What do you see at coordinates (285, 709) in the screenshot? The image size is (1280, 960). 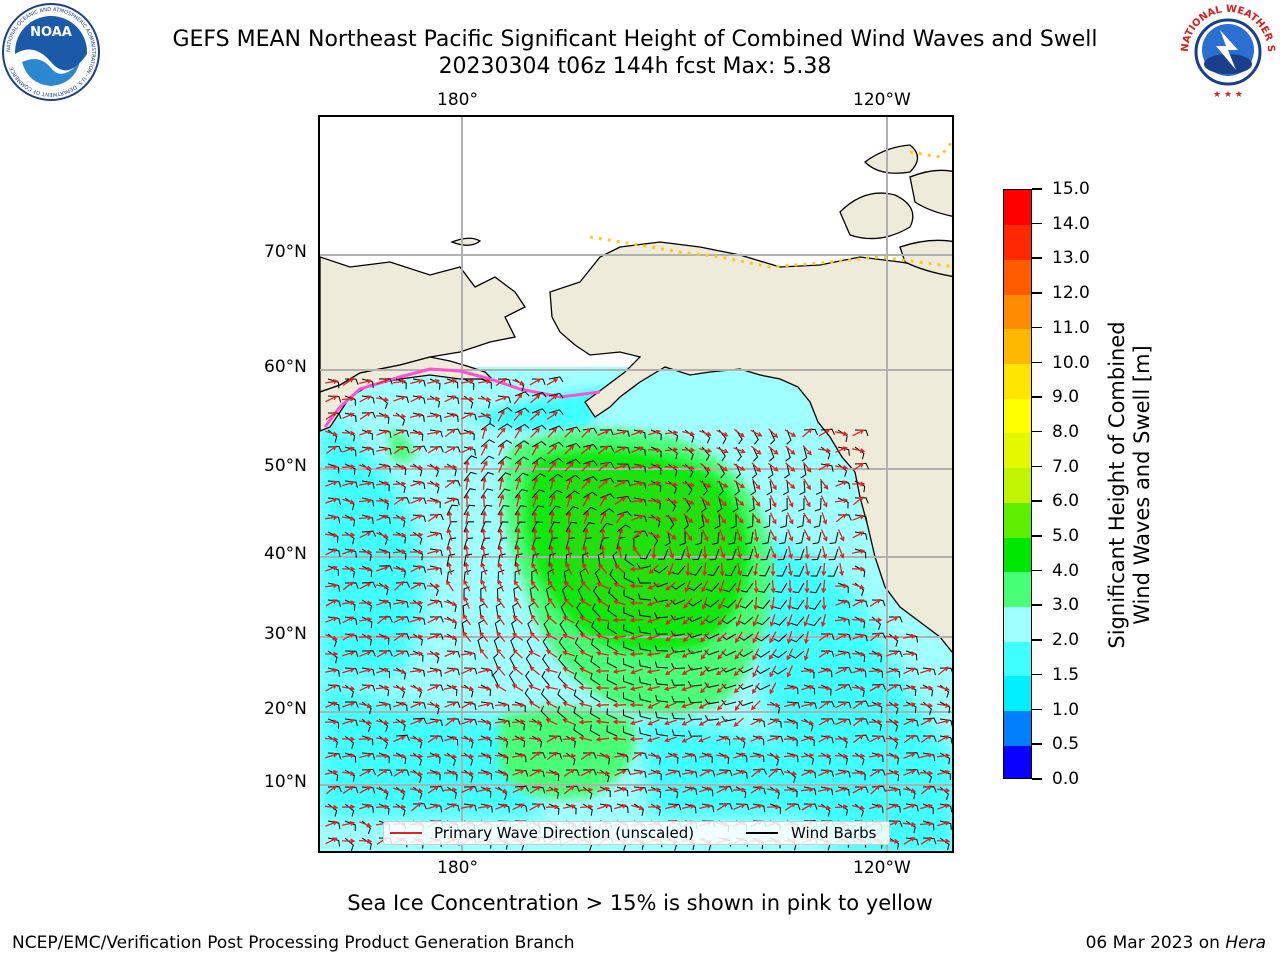 I see `lat-label-20n: 20°N` at bounding box center [285, 709].